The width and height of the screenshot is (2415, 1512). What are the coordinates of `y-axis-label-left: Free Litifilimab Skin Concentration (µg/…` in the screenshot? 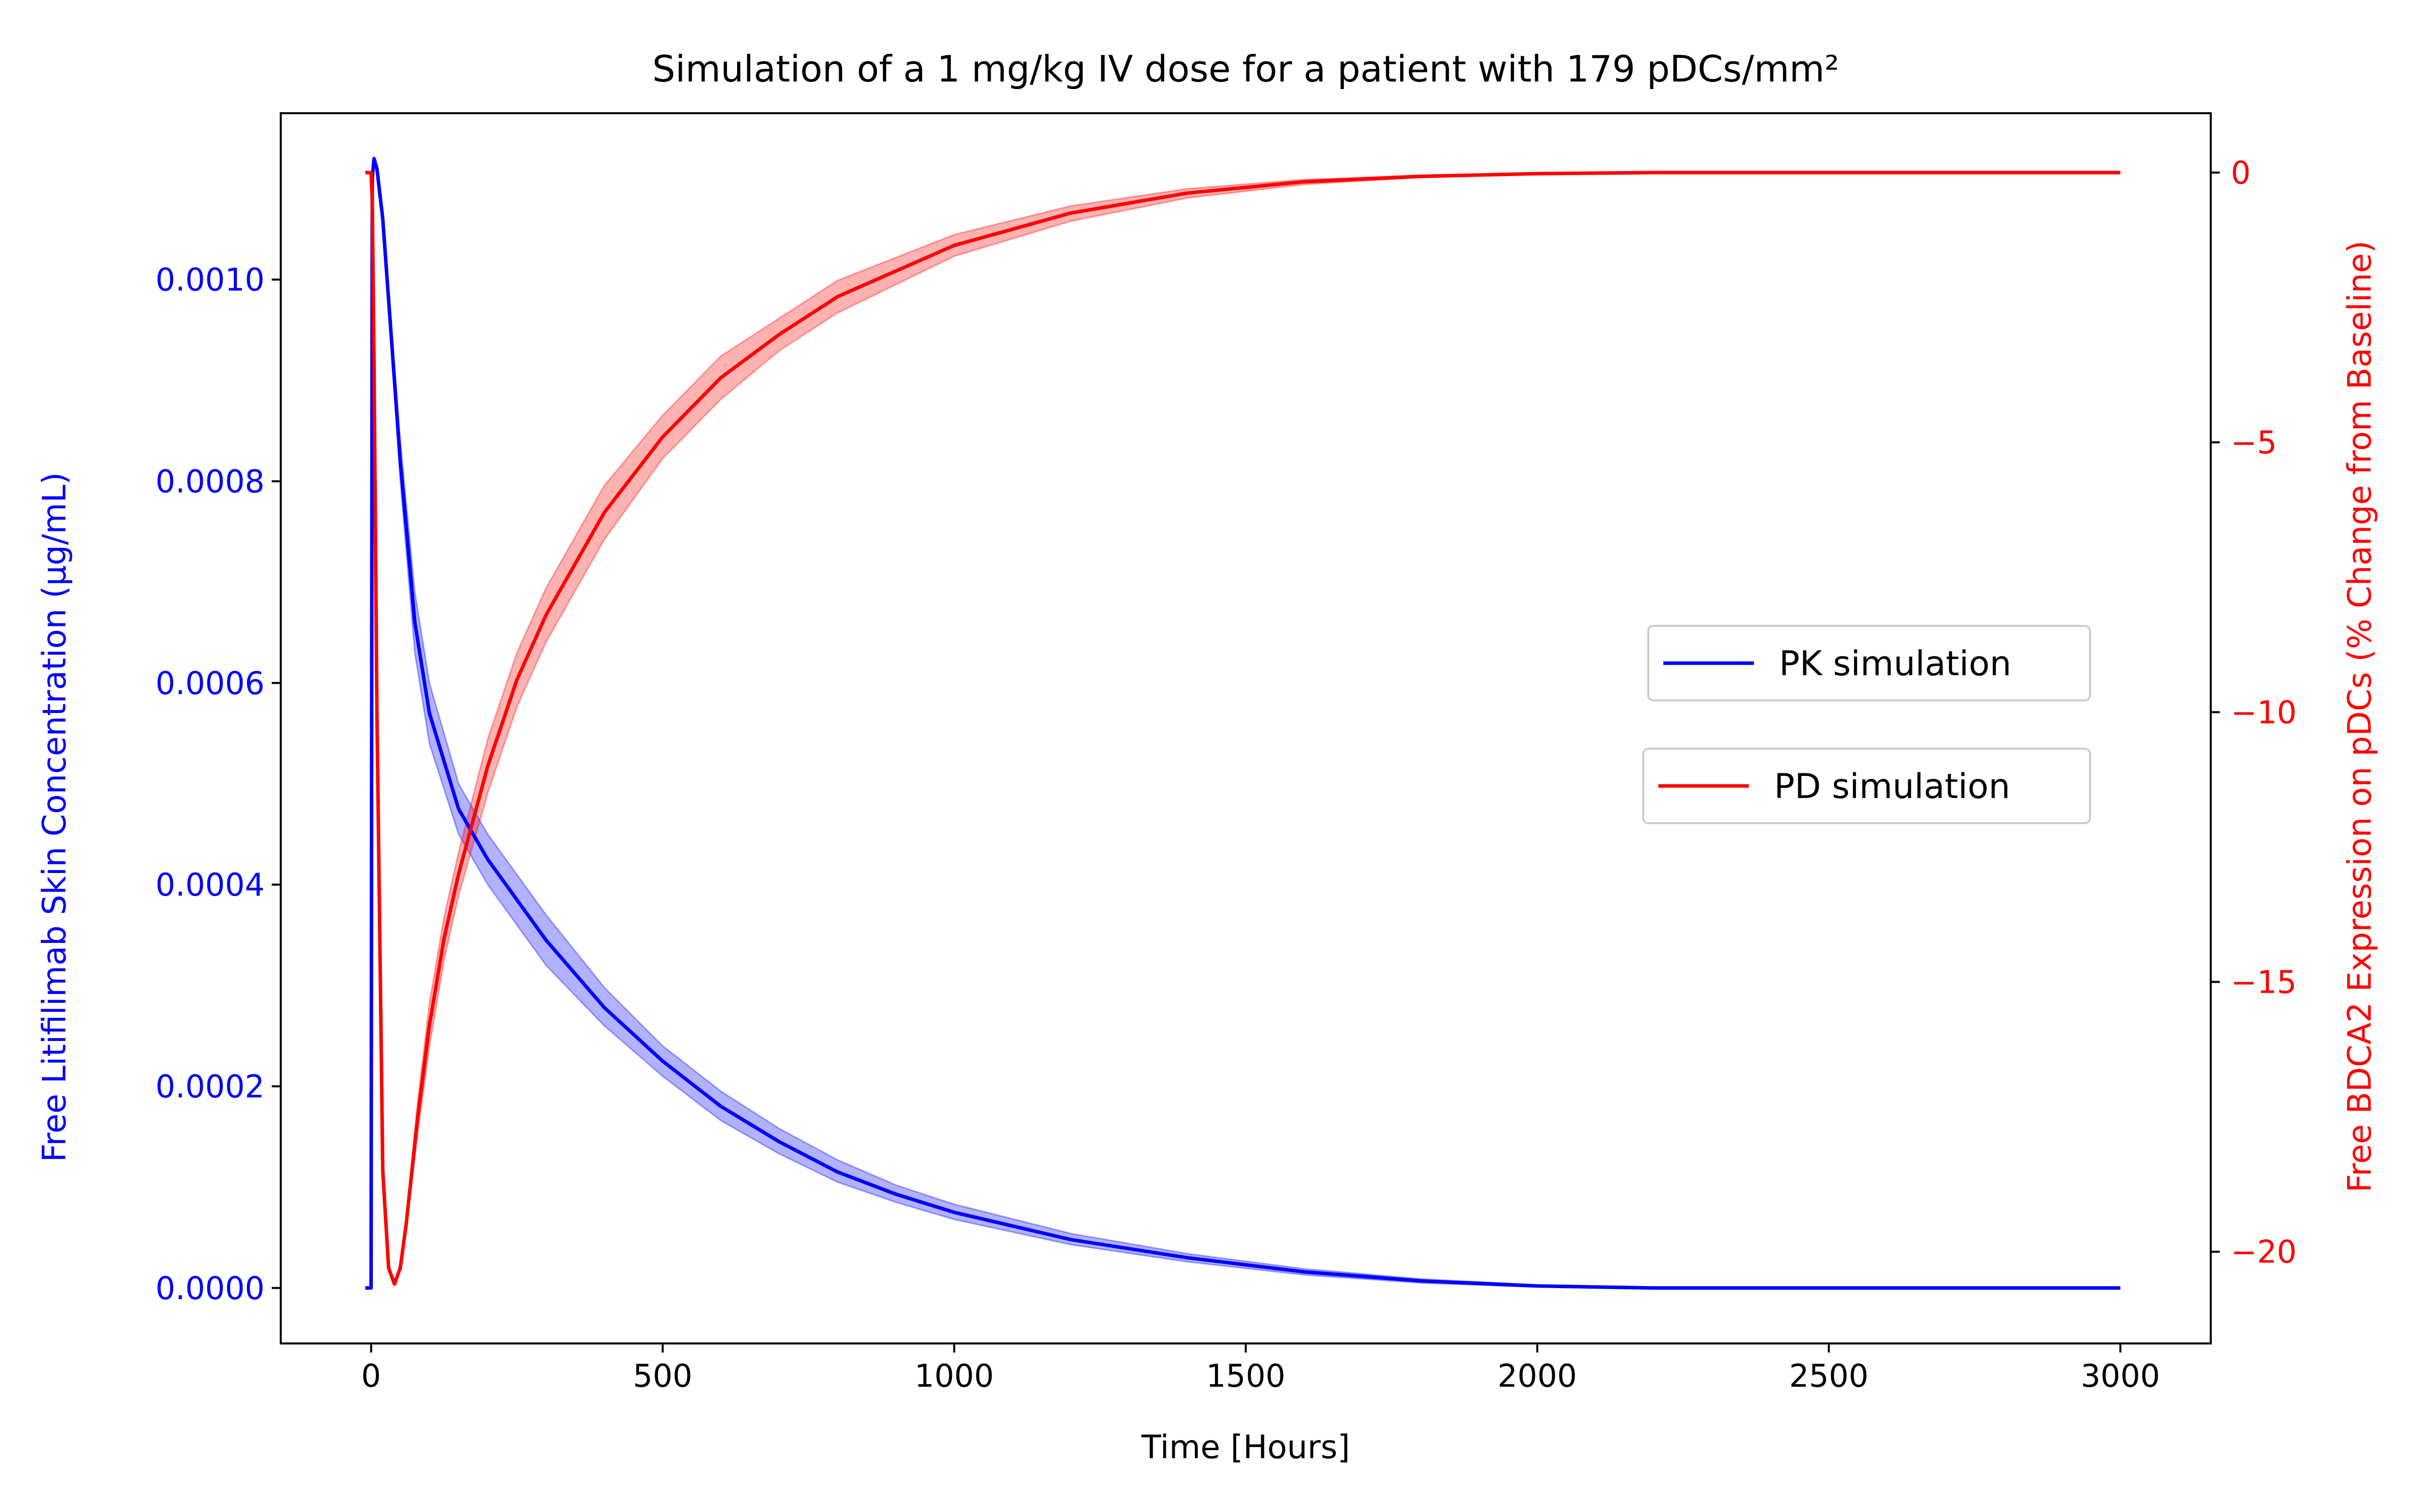 It's located at (55, 817).